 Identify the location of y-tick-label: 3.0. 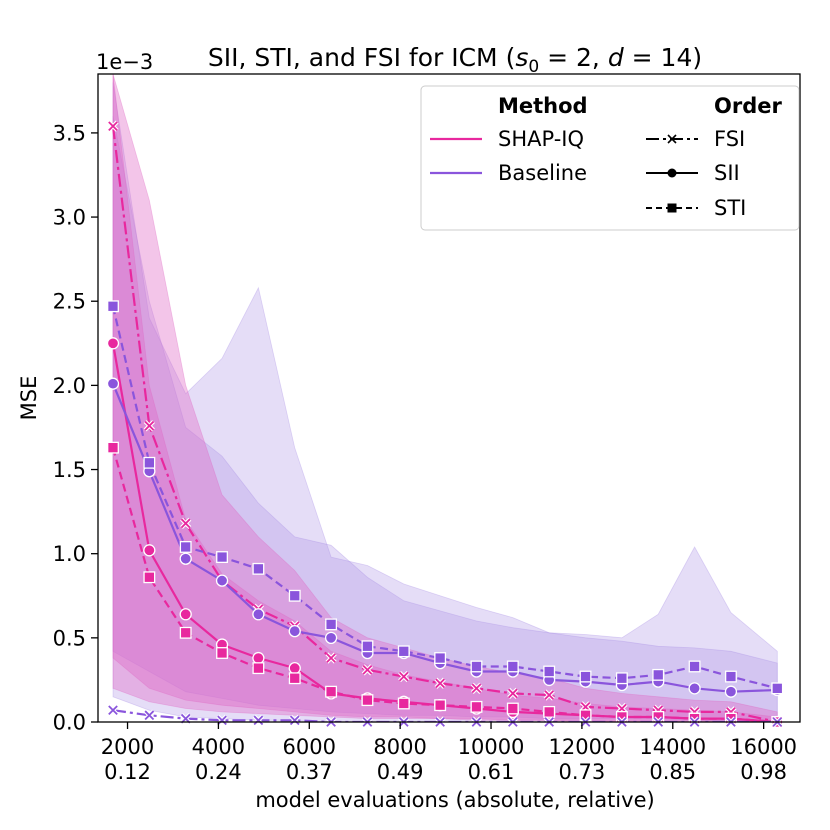
(69, 218).